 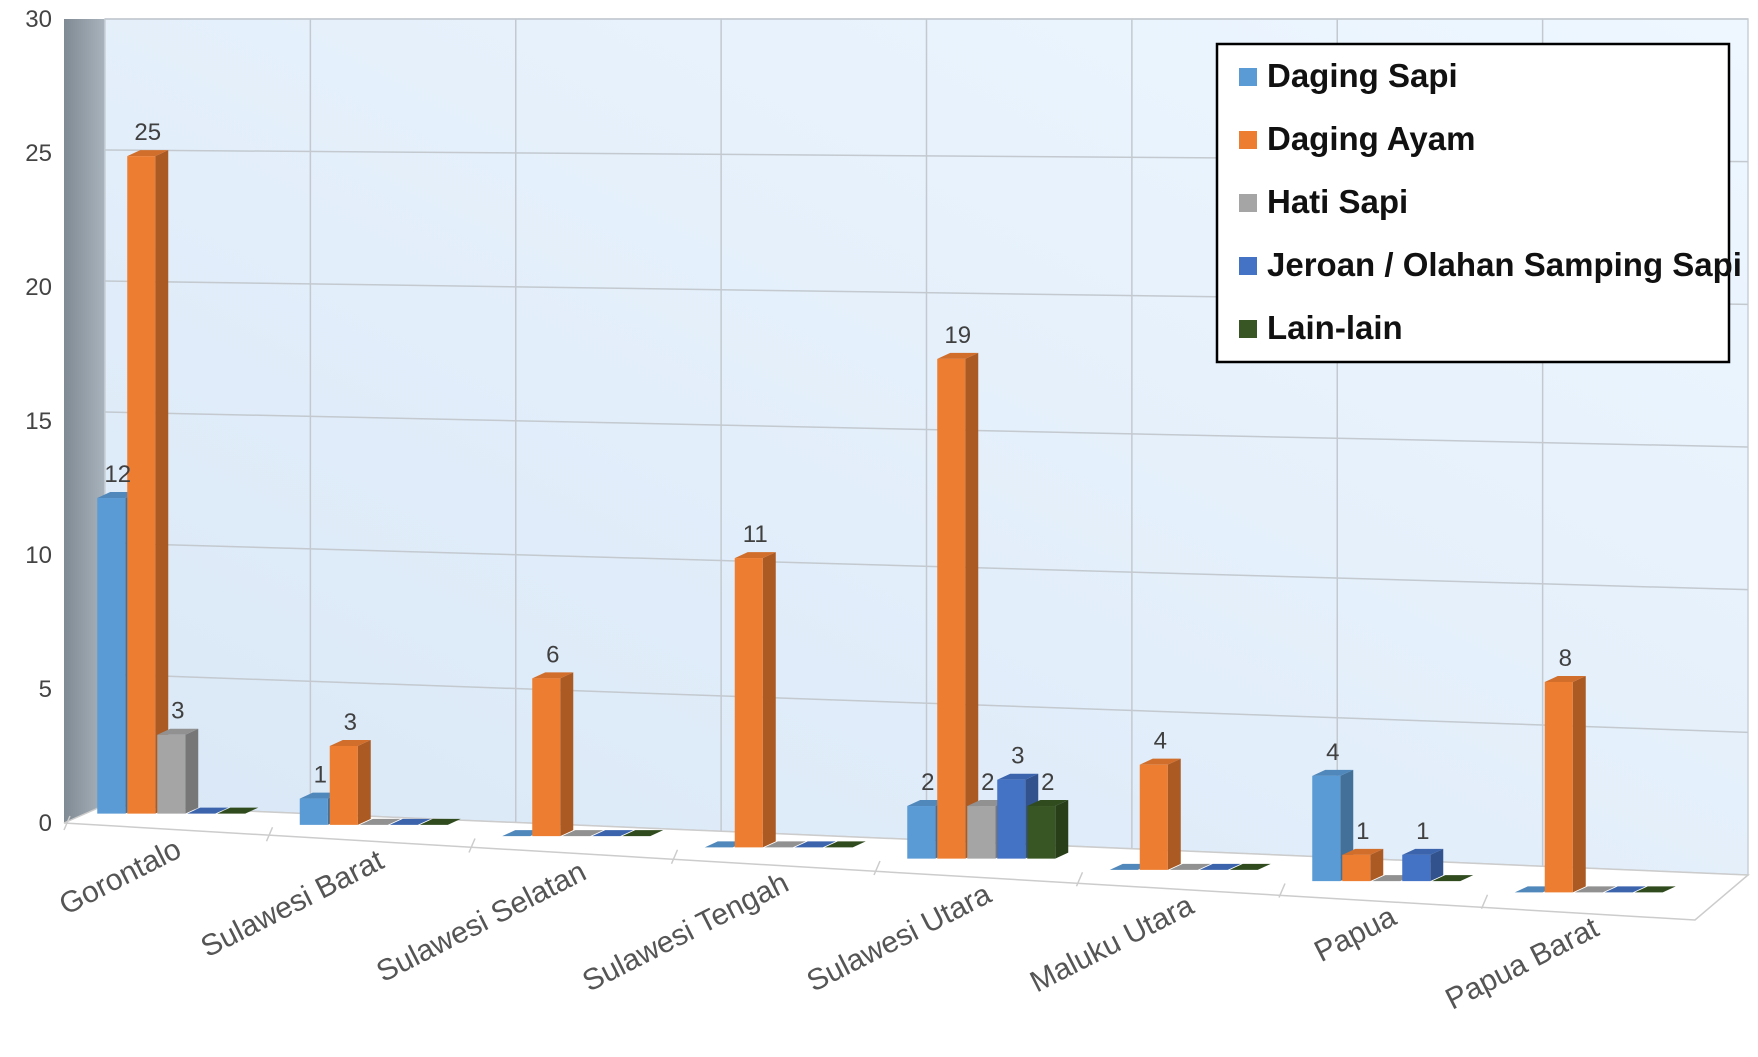 What do you see at coordinates (906, 862) in the screenshot?
I see `floor` at bounding box center [906, 862].